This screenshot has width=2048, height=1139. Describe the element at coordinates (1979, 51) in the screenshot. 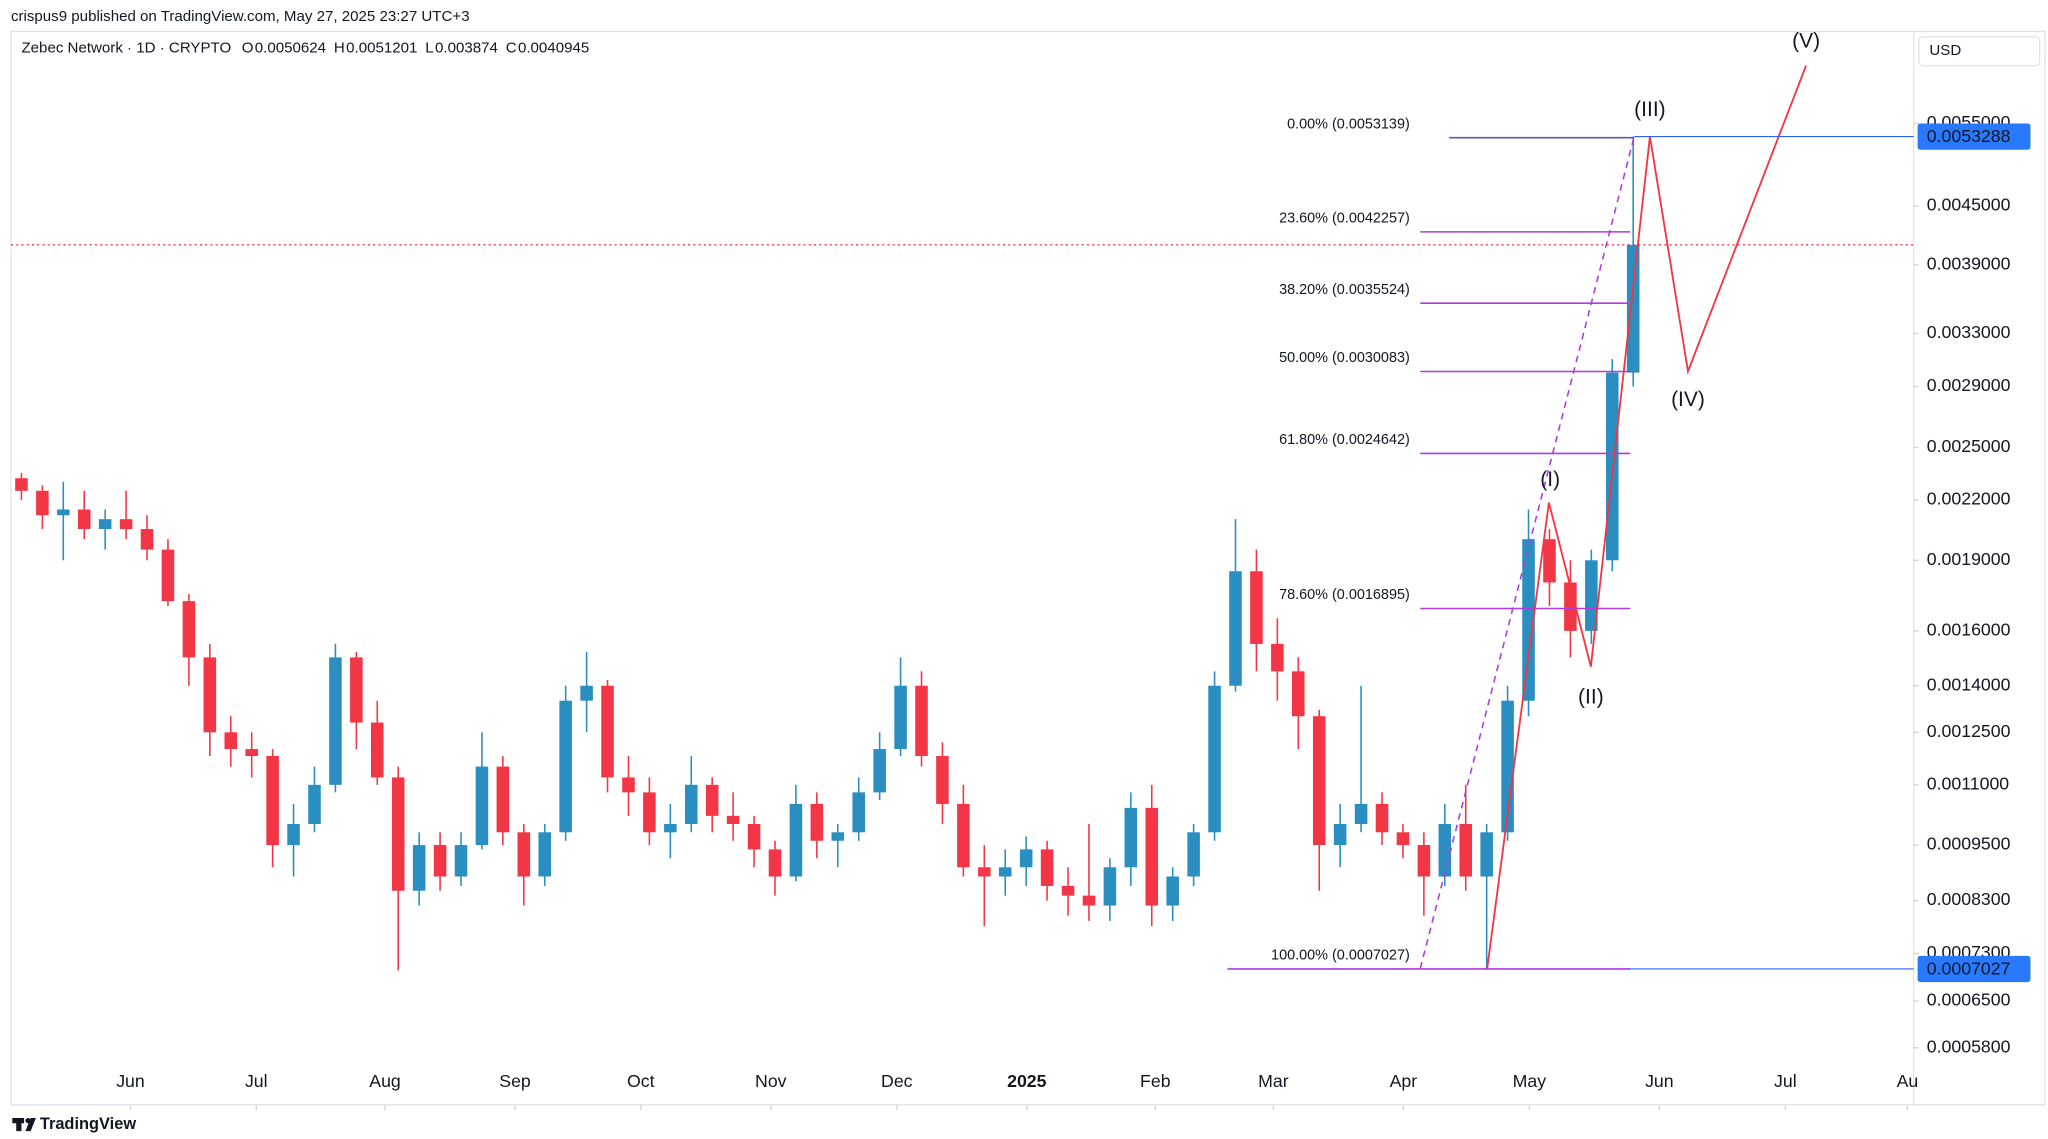

I see `currency-box` at that location.